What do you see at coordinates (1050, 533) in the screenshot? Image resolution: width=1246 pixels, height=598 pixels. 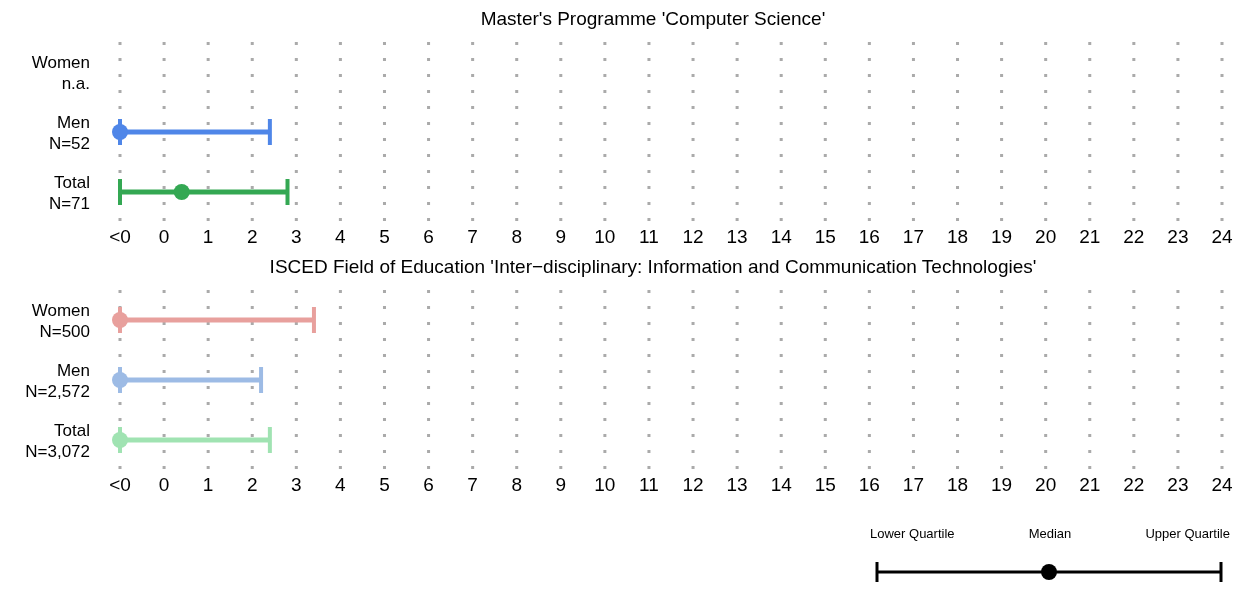 I see `text: Median` at bounding box center [1050, 533].